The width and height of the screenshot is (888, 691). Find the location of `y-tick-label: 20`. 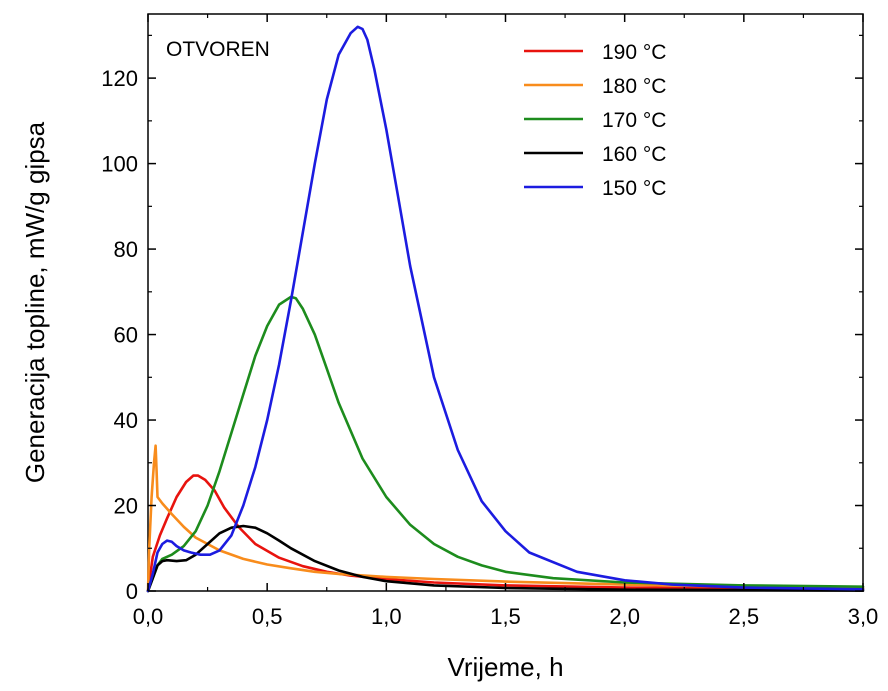

y-tick-label: 20 is located at coordinates (126, 506).